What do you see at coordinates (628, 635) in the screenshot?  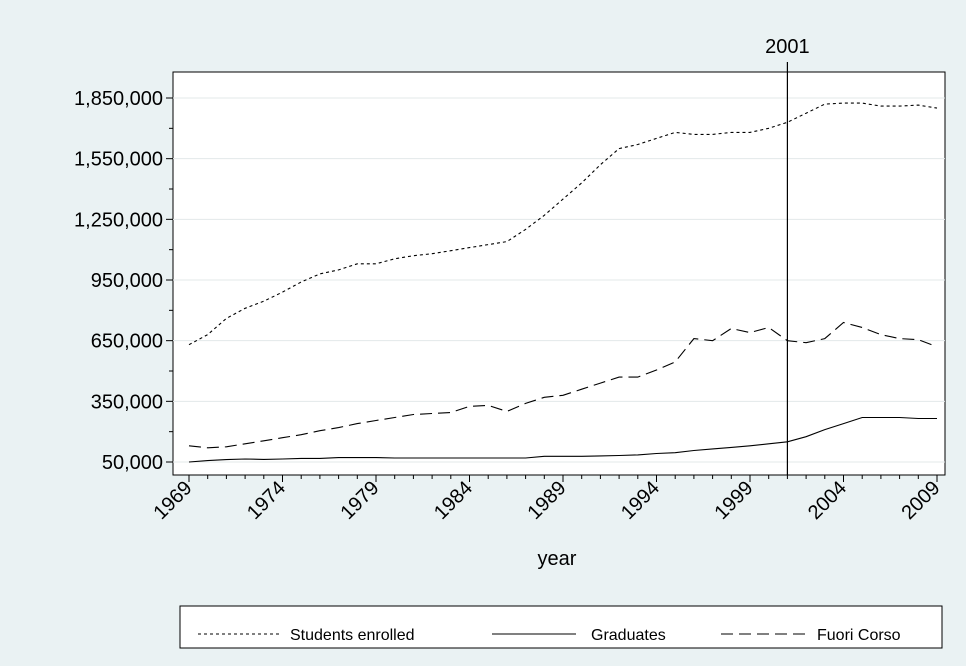 I see `legend-label-graduates: Graduates` at bounding box center [628, 635].